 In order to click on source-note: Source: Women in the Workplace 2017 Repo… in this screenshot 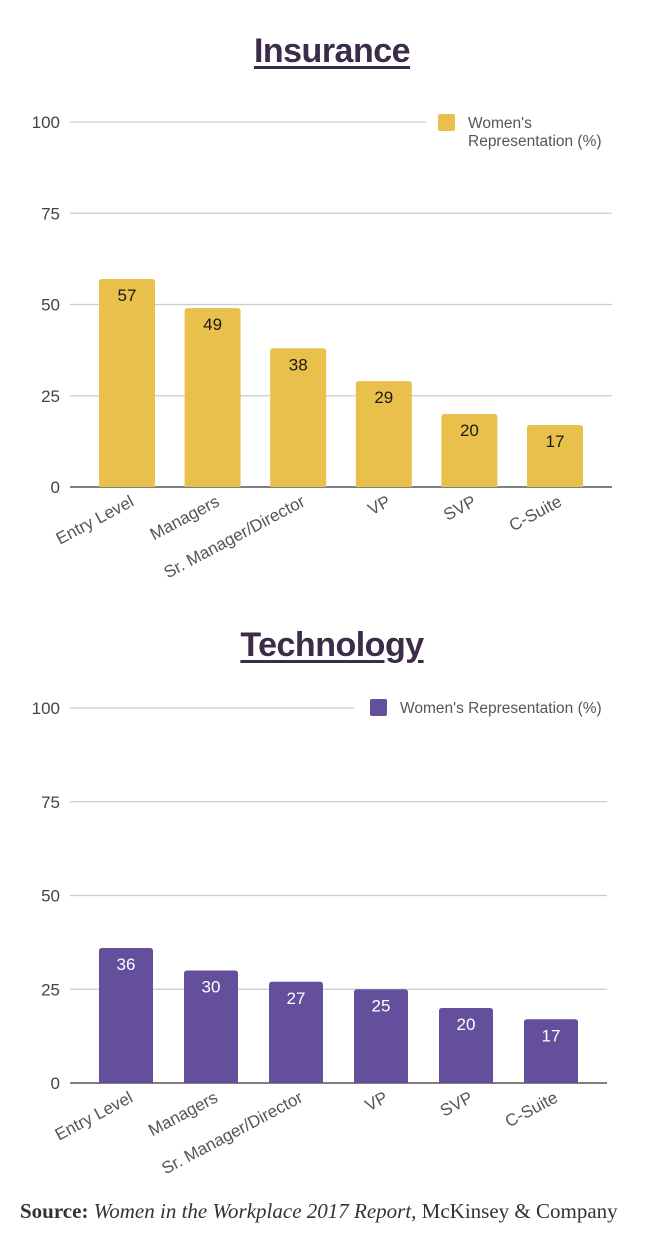, I will do `click(340, 1211)`.